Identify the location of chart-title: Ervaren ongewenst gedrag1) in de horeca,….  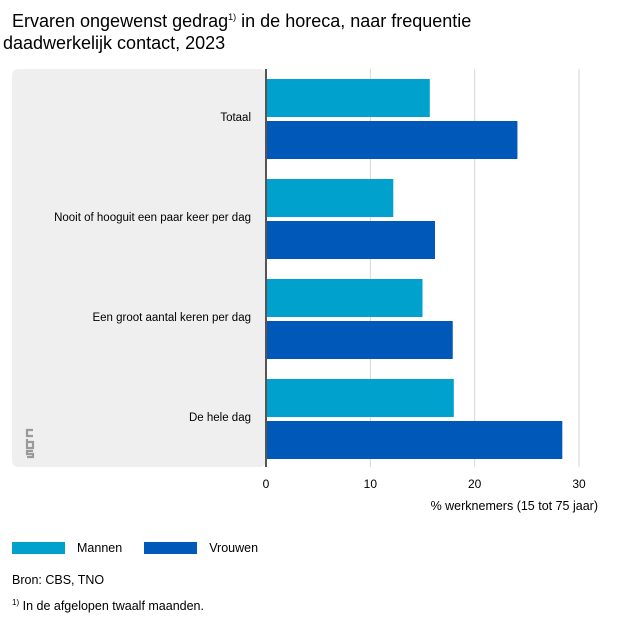
(307, 30).